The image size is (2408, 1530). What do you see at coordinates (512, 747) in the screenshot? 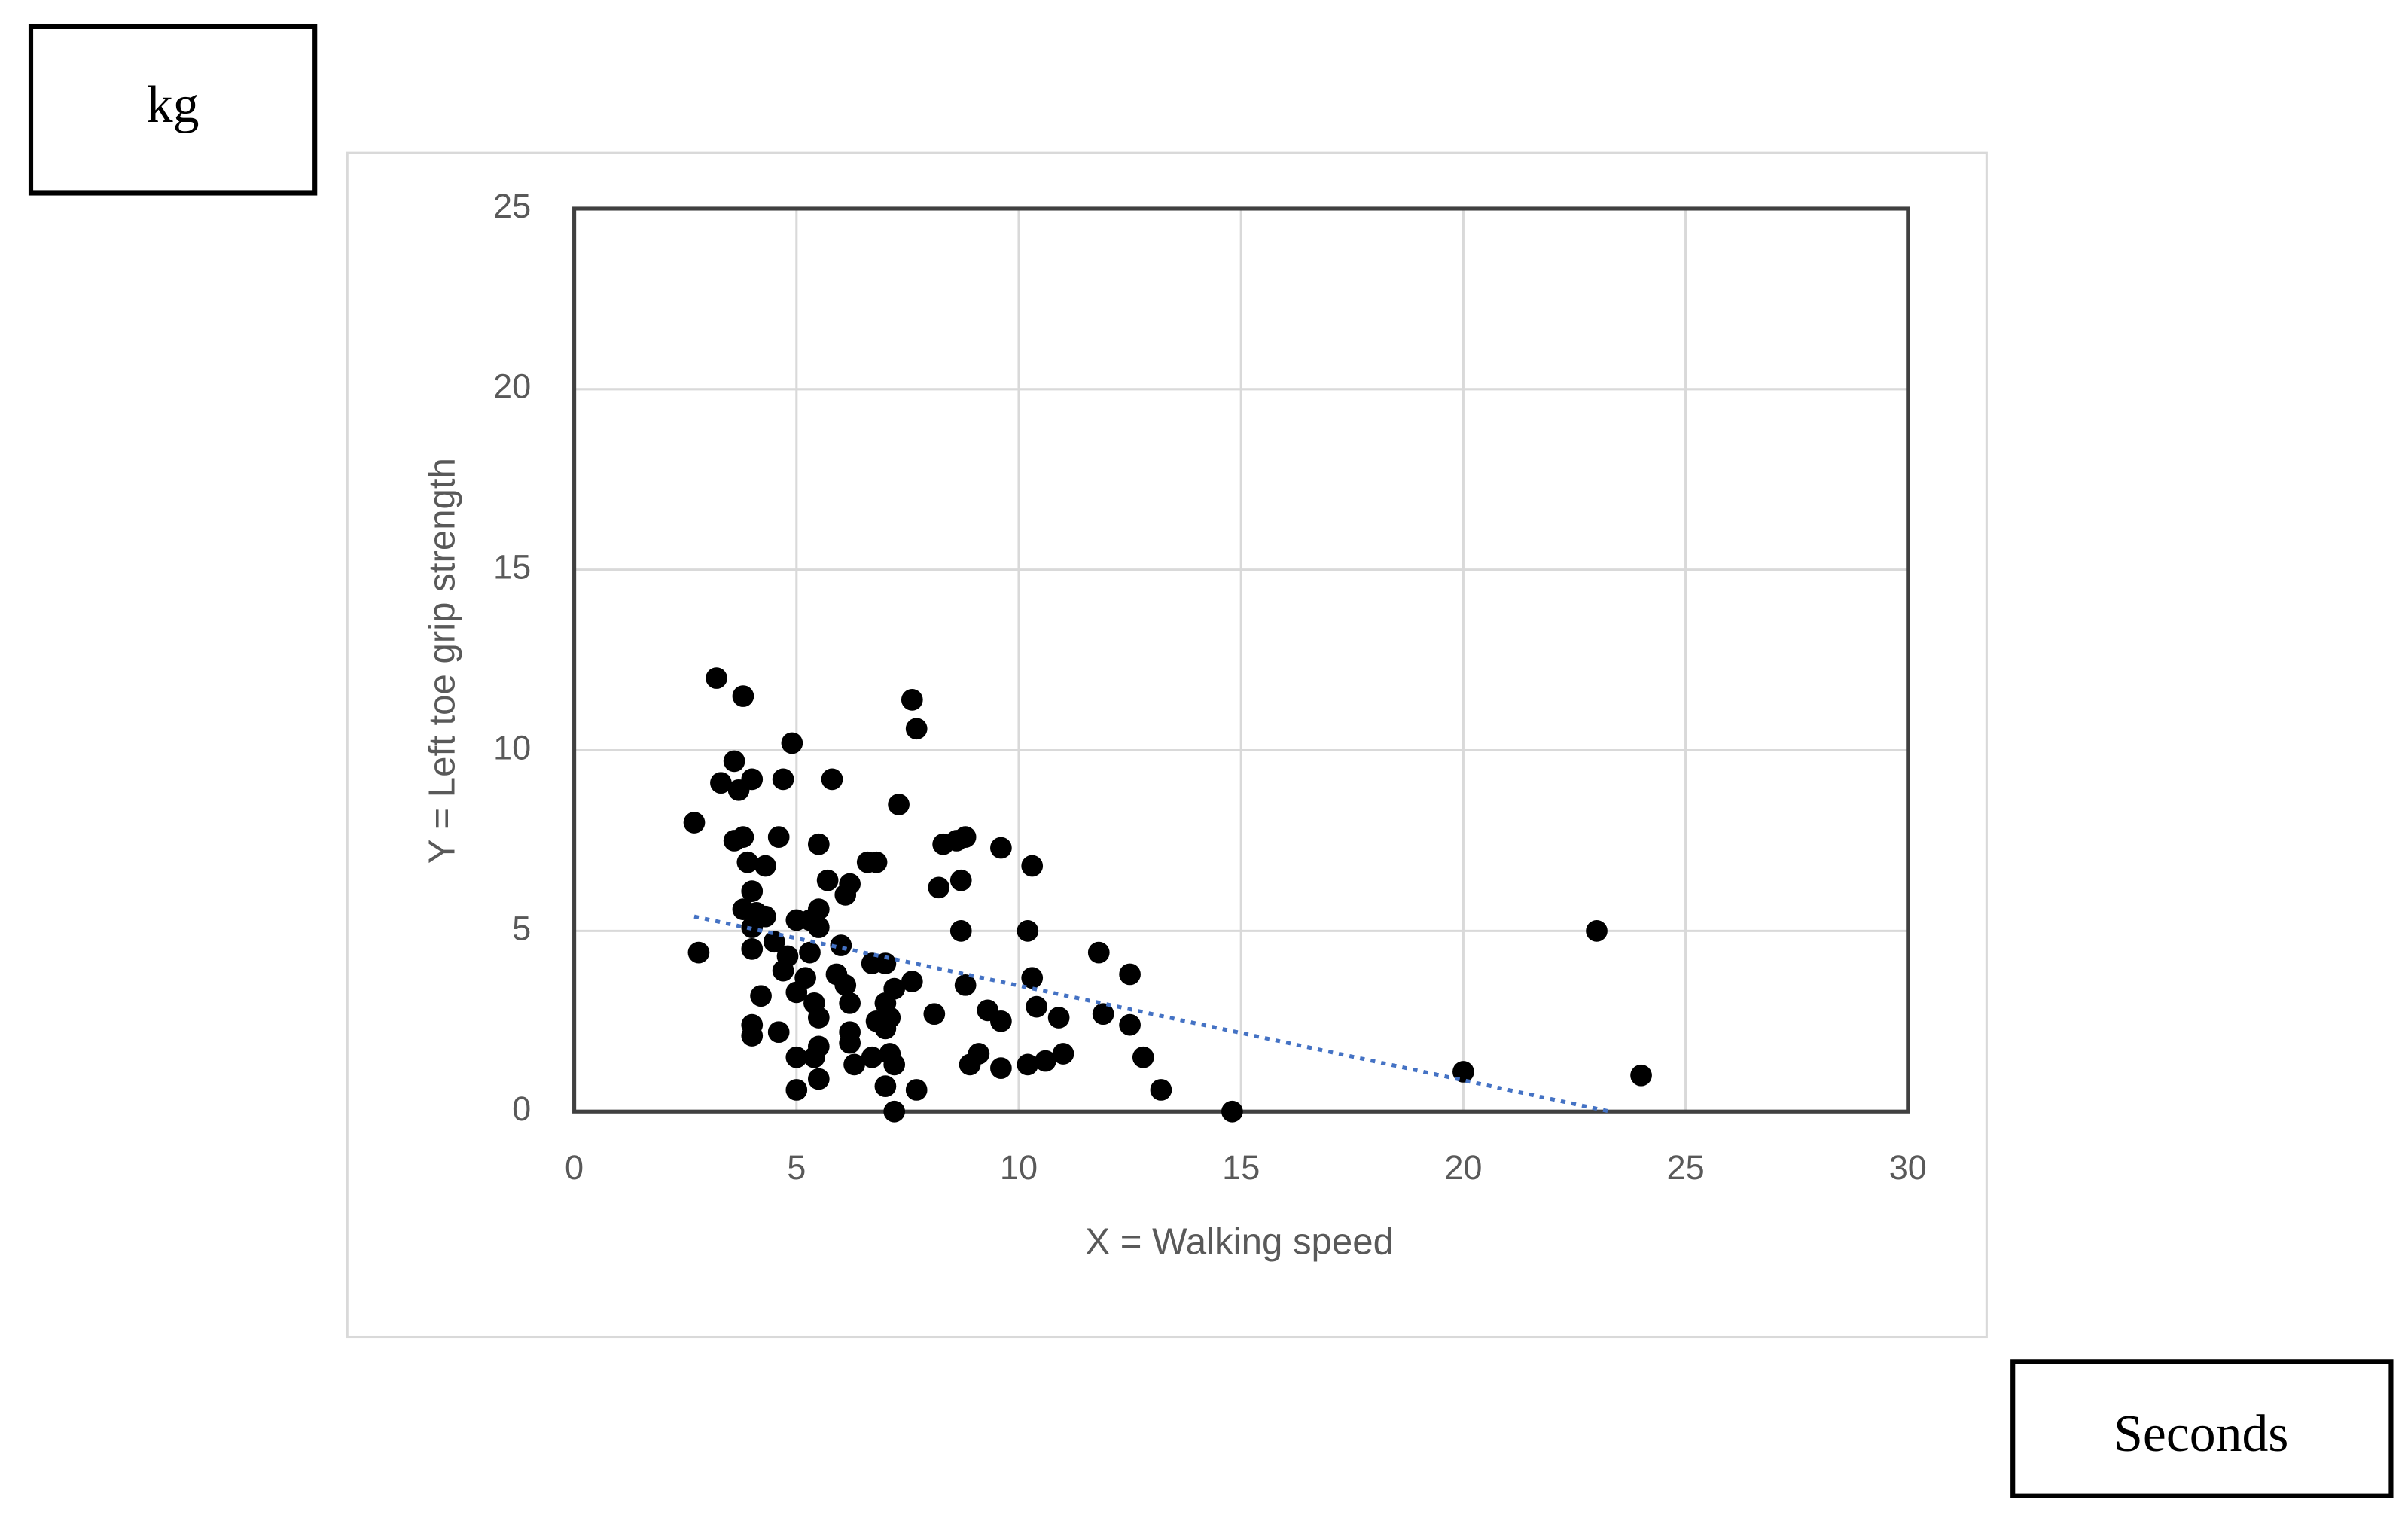
I see `y-tick-label: 10` at bounding box center [512, 747].